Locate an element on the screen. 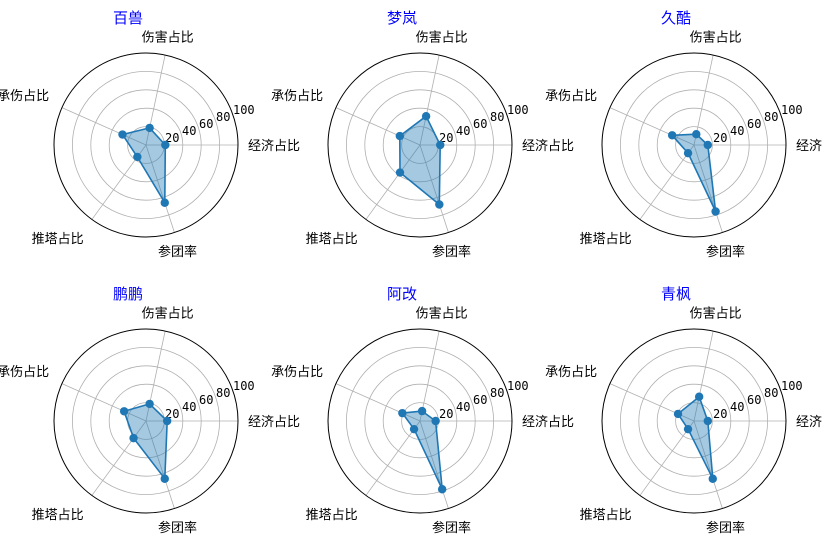 The height and width of the screenshot is (545, 824). subplot-title: 百兽 is located at coordinates (128, 18).